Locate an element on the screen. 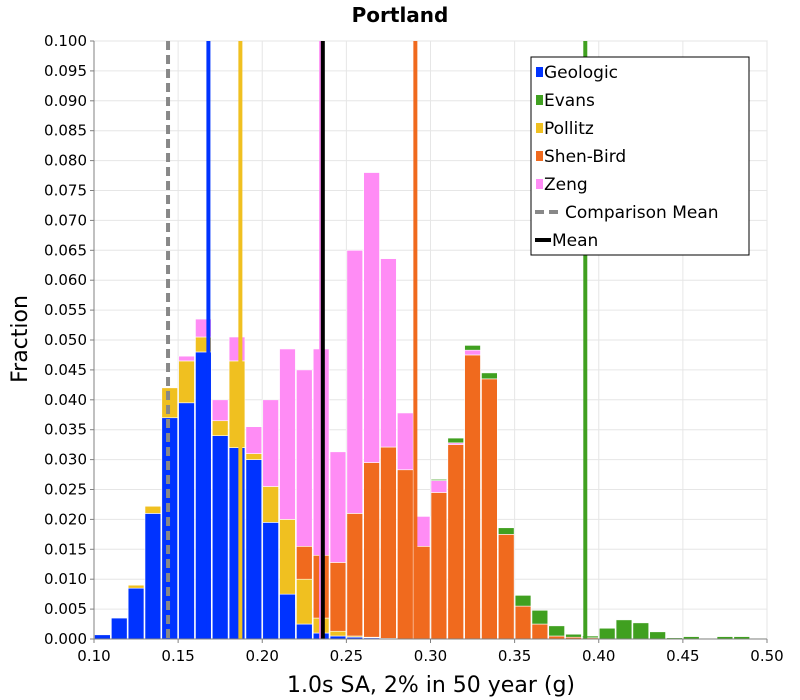  y-tick-label: 0.100 is located at coordinates (65, 41).